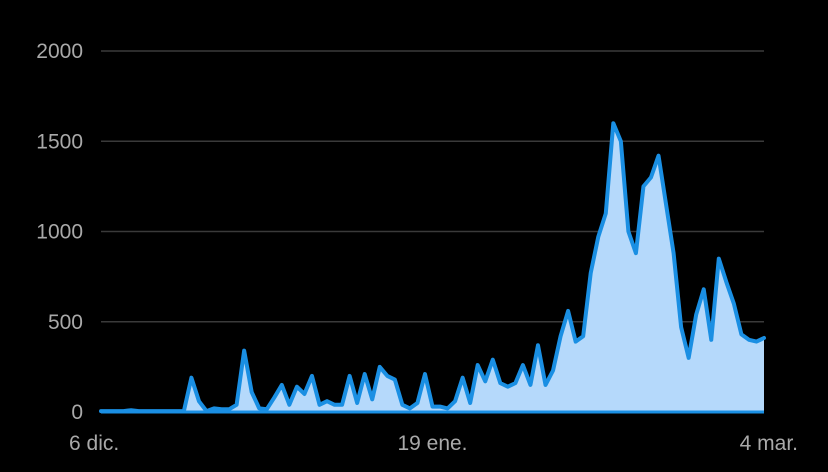 The height and width of the screenshot is (472, 828). I want to click on y-tick-label: 1000, so click(59, 232).